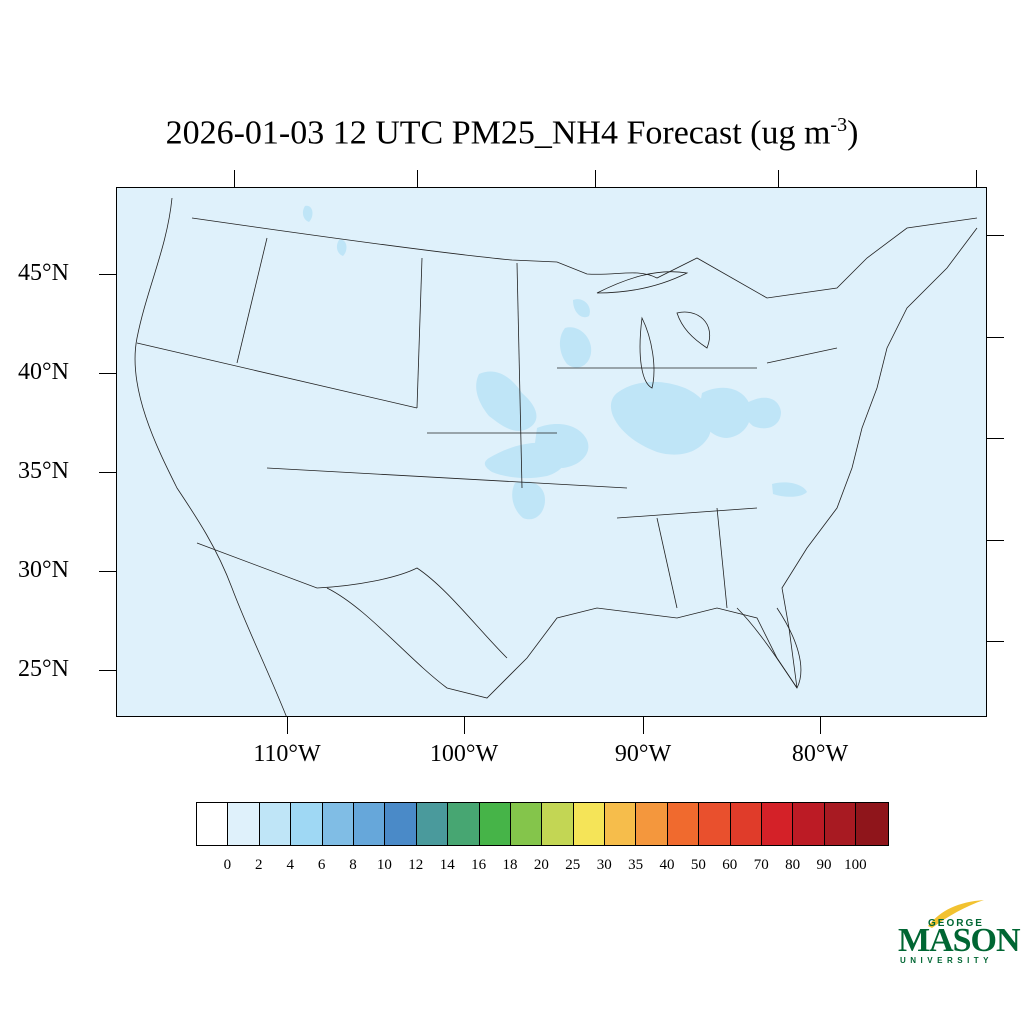 This screenshot has width=1024, height=1024. I want to click on colorbar-label: 6, so click(321, 865).